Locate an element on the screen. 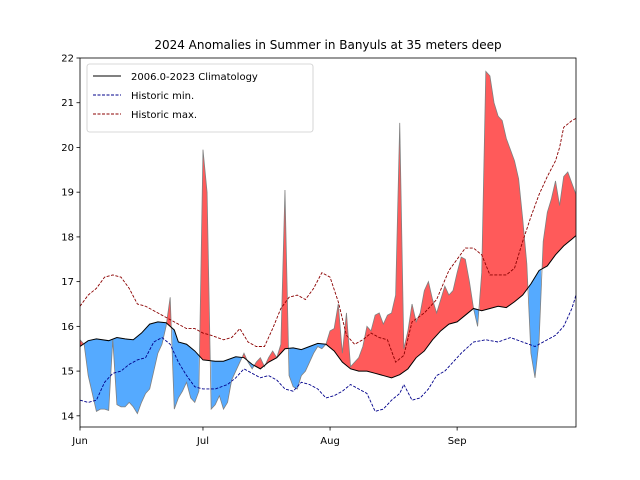 The height and width of the screenshot is (480, 640). x-tick-label: Aug is located at coordinates (330, 441).